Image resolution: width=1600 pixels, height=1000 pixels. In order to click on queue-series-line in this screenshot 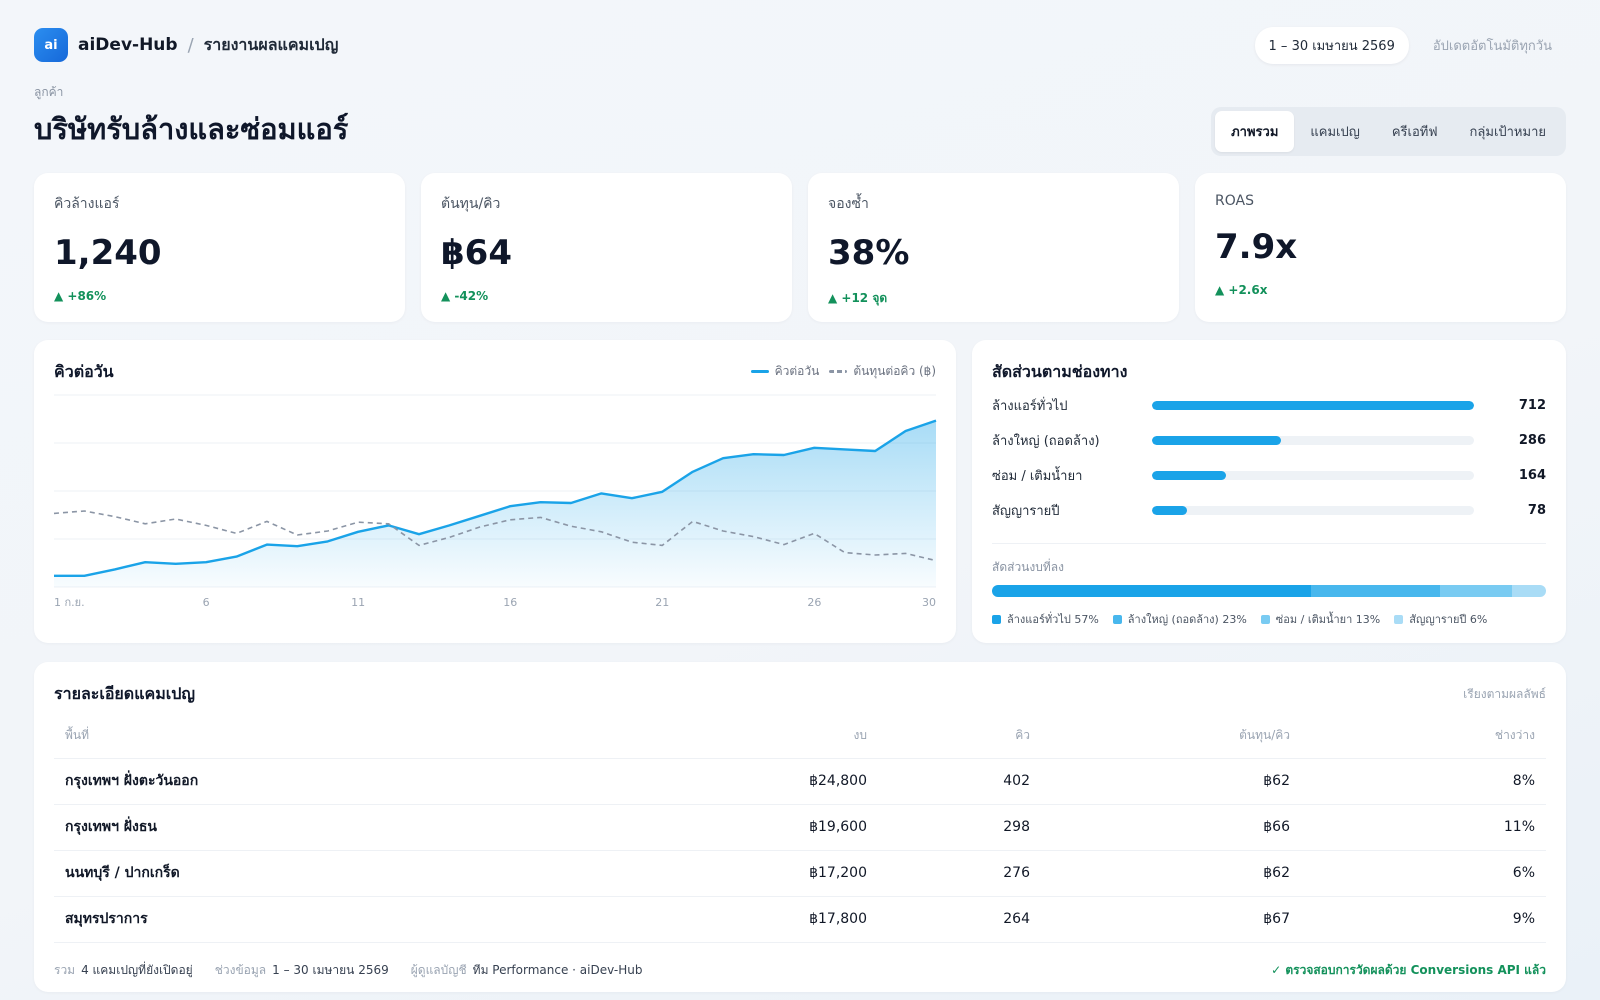, I will do `click(495, 498)`.